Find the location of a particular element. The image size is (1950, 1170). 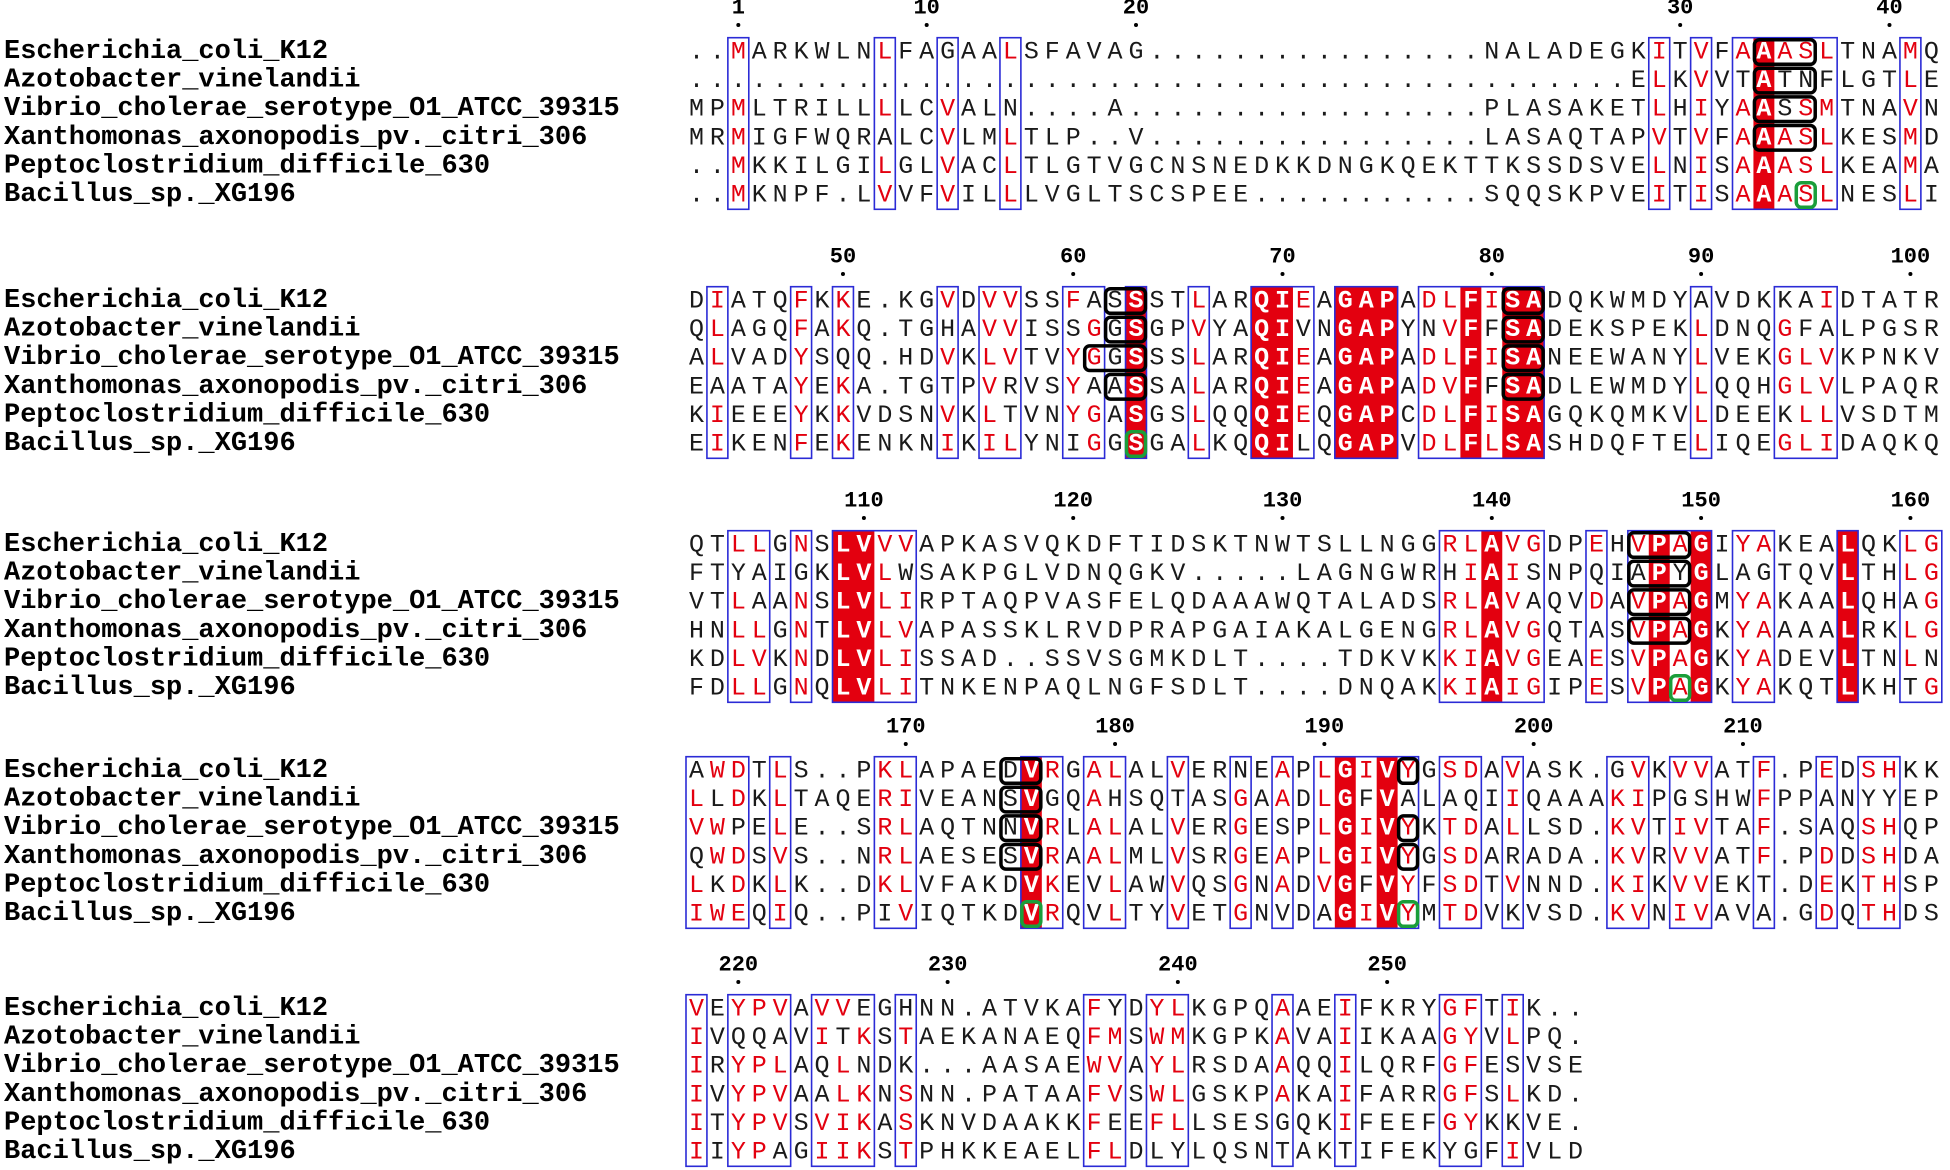

sequence-name: Escherichia_coli_K12 is located at coordinates (166, 771).